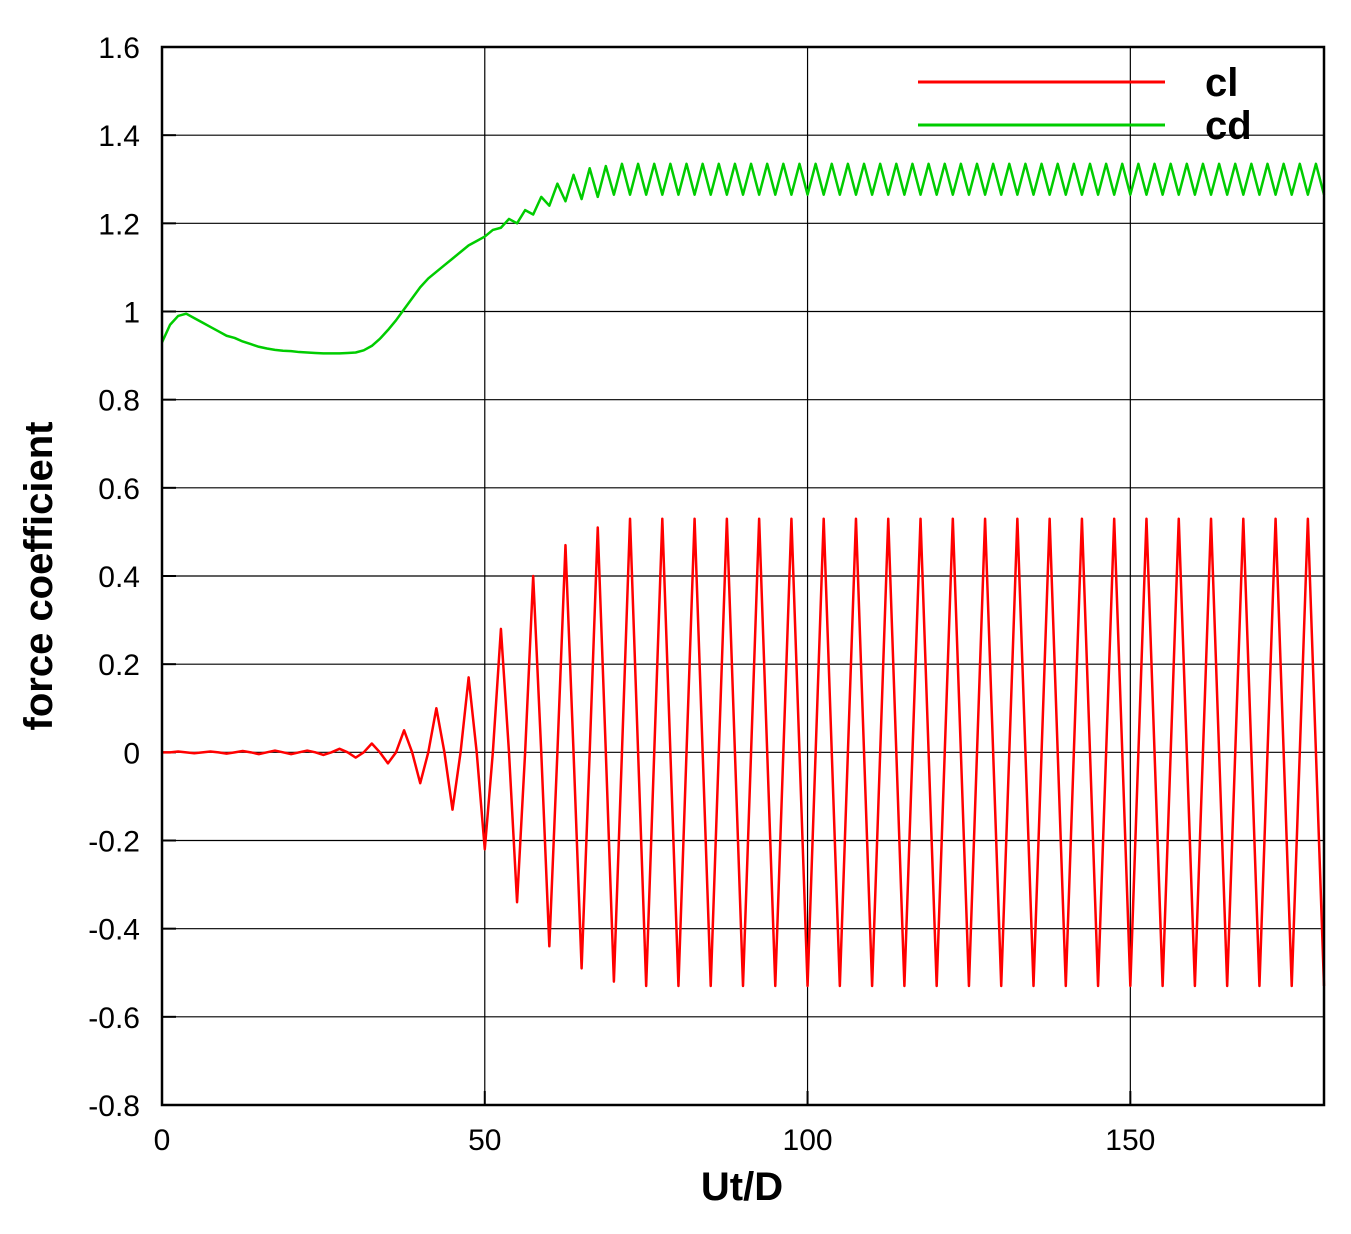 This screenshot has height=1234, width=1351. I want to click on y-tick-label: 1, so click(131, 313).